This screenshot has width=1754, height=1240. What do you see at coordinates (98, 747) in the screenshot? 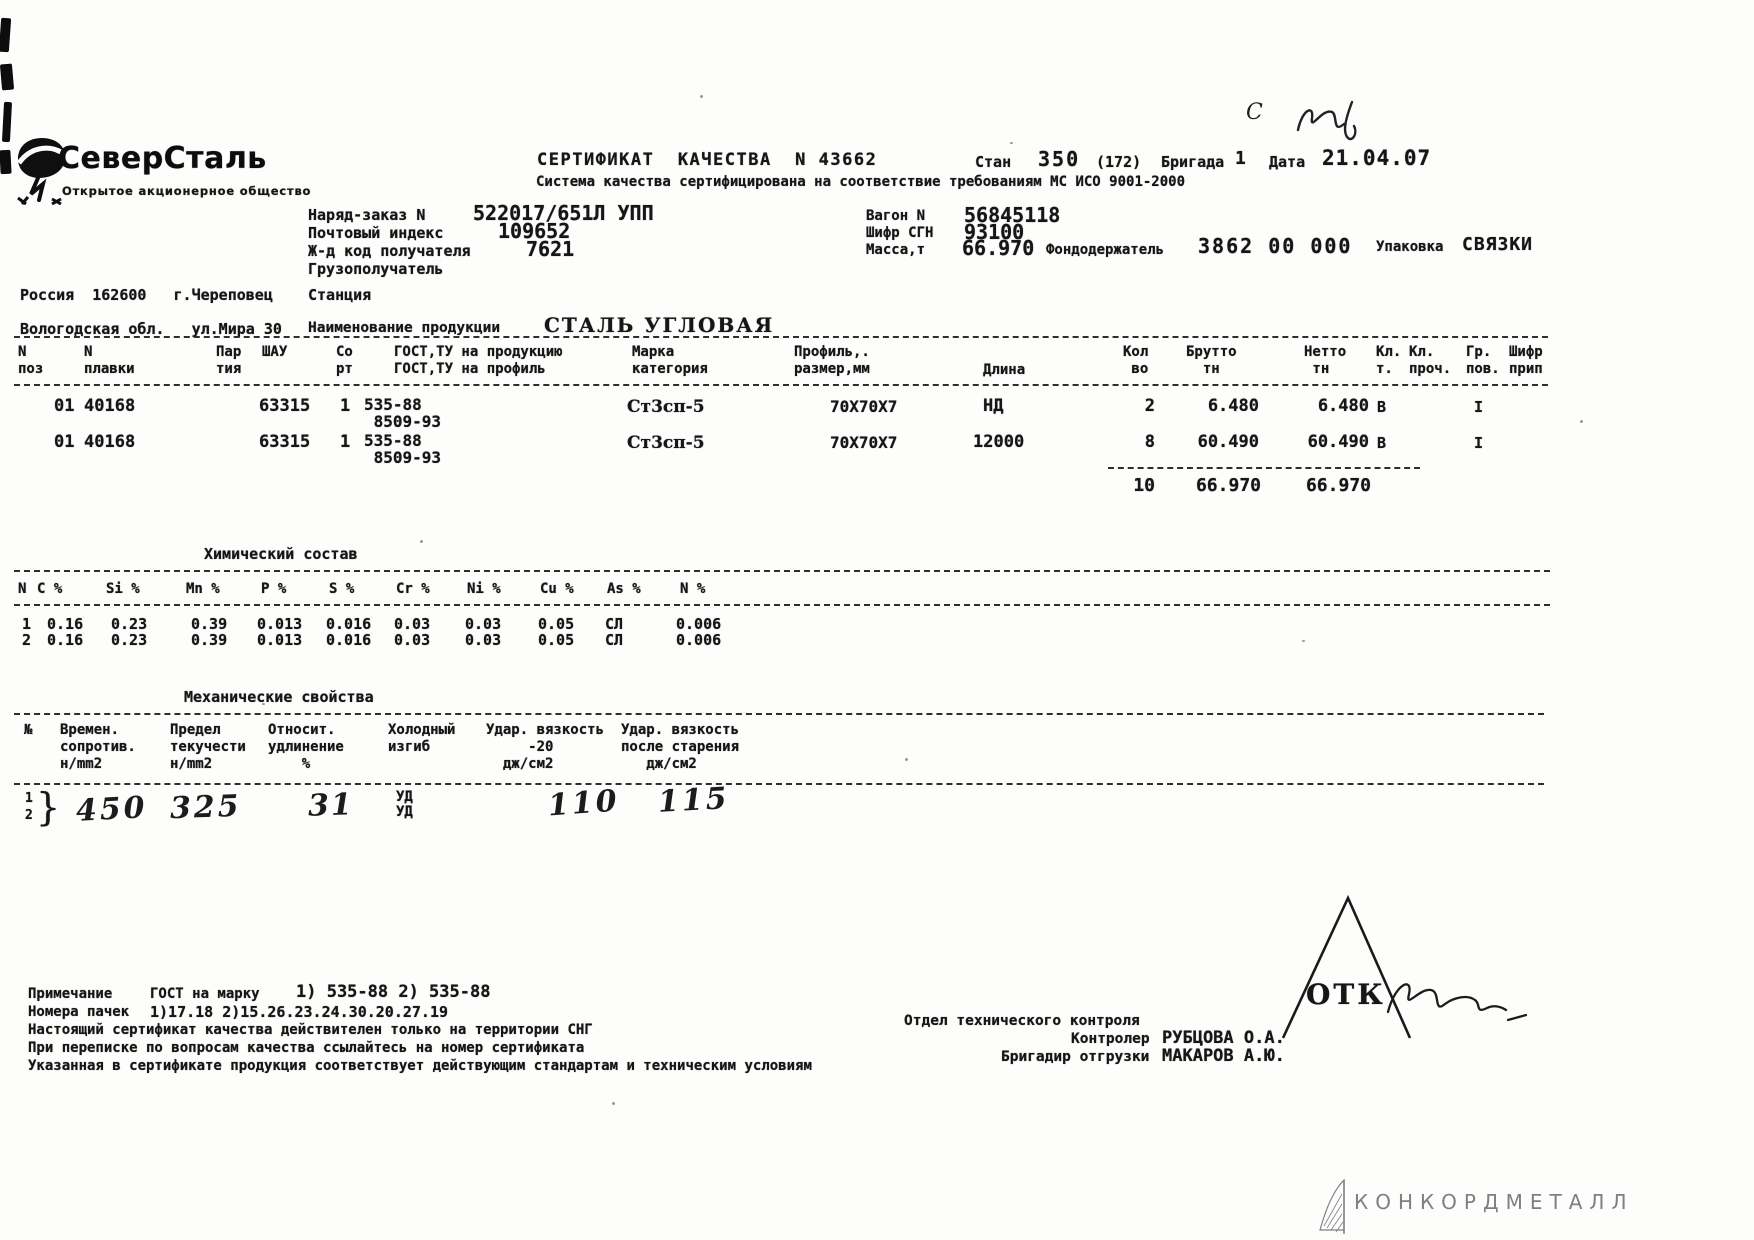
I see `mech-header-tensile: Времен. сопротив. н/mm2` at bounding box center [98, 747].